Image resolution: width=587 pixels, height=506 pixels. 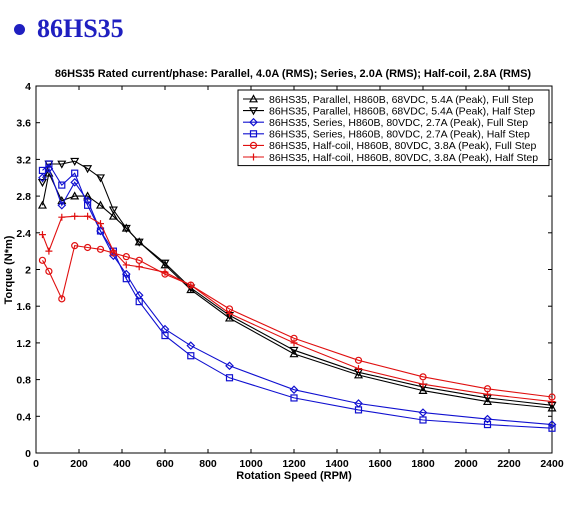 What do you see at coordinates (122, 464) in the screenshot?
I see `x-tick-label: 400` at bounding box center [122, 464].